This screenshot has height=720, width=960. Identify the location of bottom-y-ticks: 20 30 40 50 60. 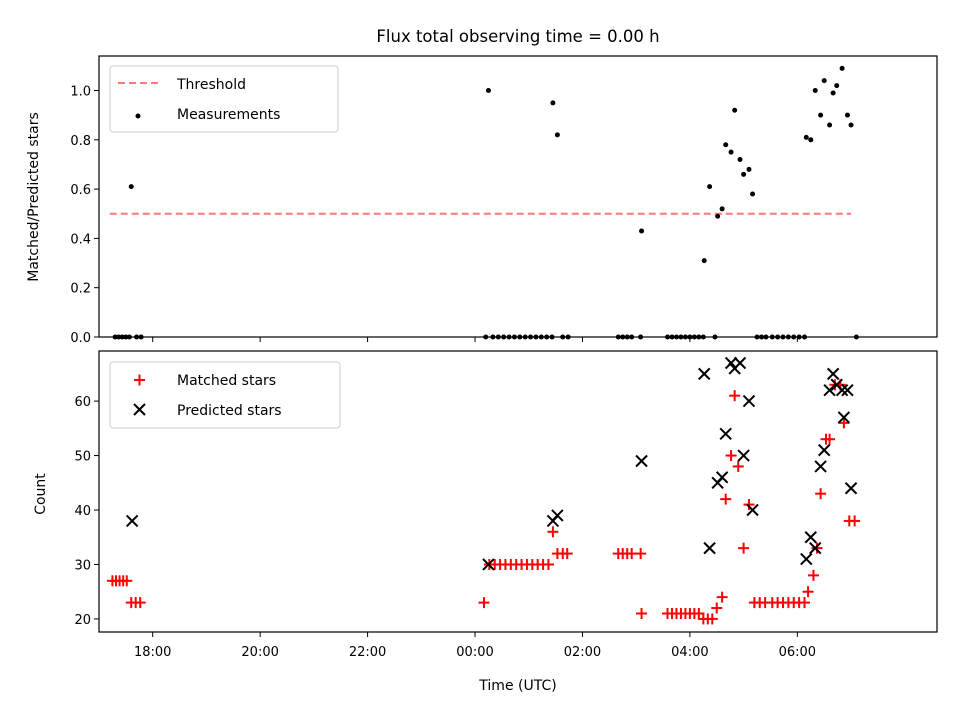
(86, 511).